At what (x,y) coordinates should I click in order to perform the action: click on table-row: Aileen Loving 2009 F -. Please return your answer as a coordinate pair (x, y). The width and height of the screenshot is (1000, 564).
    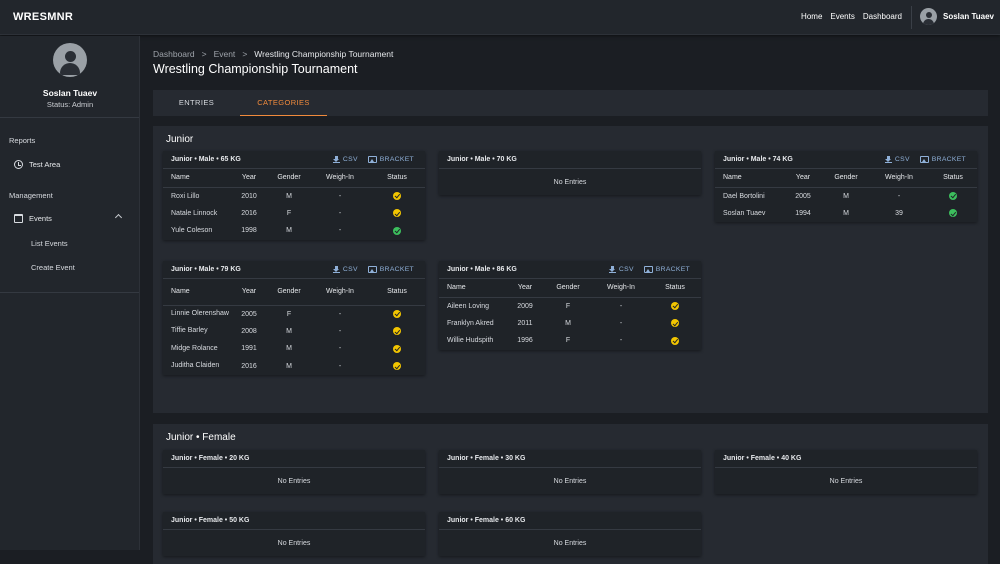
    Looking at the image, I should click on (570, 306).